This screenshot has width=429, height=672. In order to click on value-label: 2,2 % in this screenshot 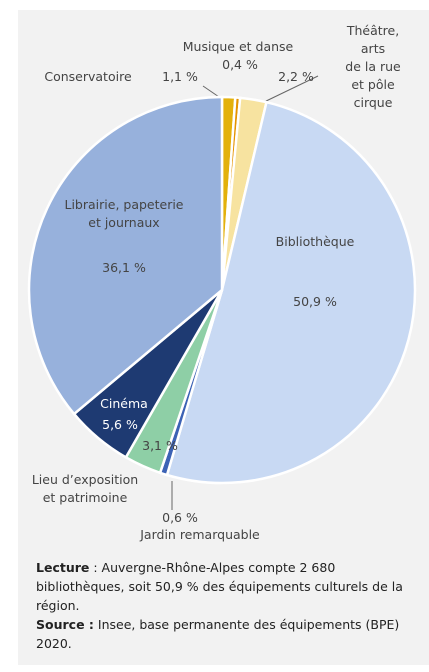, I will do `click(296, 76)`.